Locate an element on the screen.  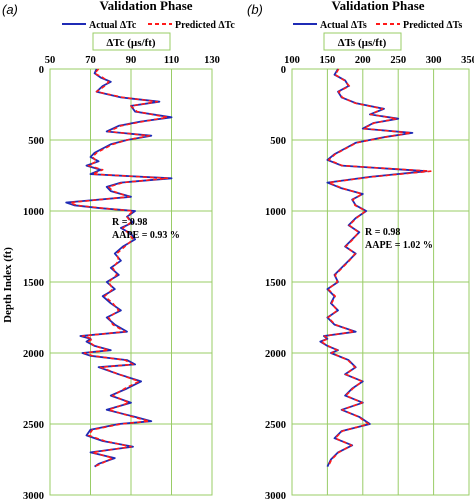
panel-a-letter: (a) is located at coordinates (10, 9).